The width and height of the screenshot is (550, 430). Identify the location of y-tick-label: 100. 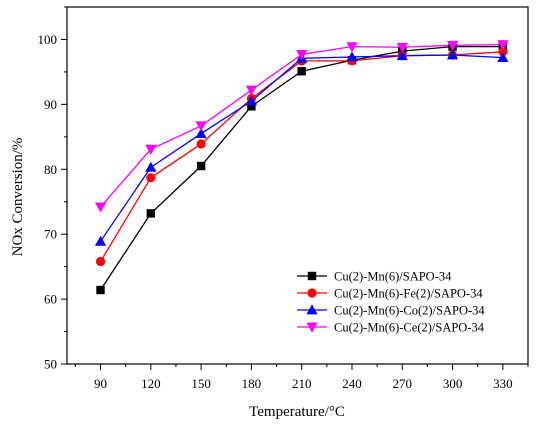
(48, 39).